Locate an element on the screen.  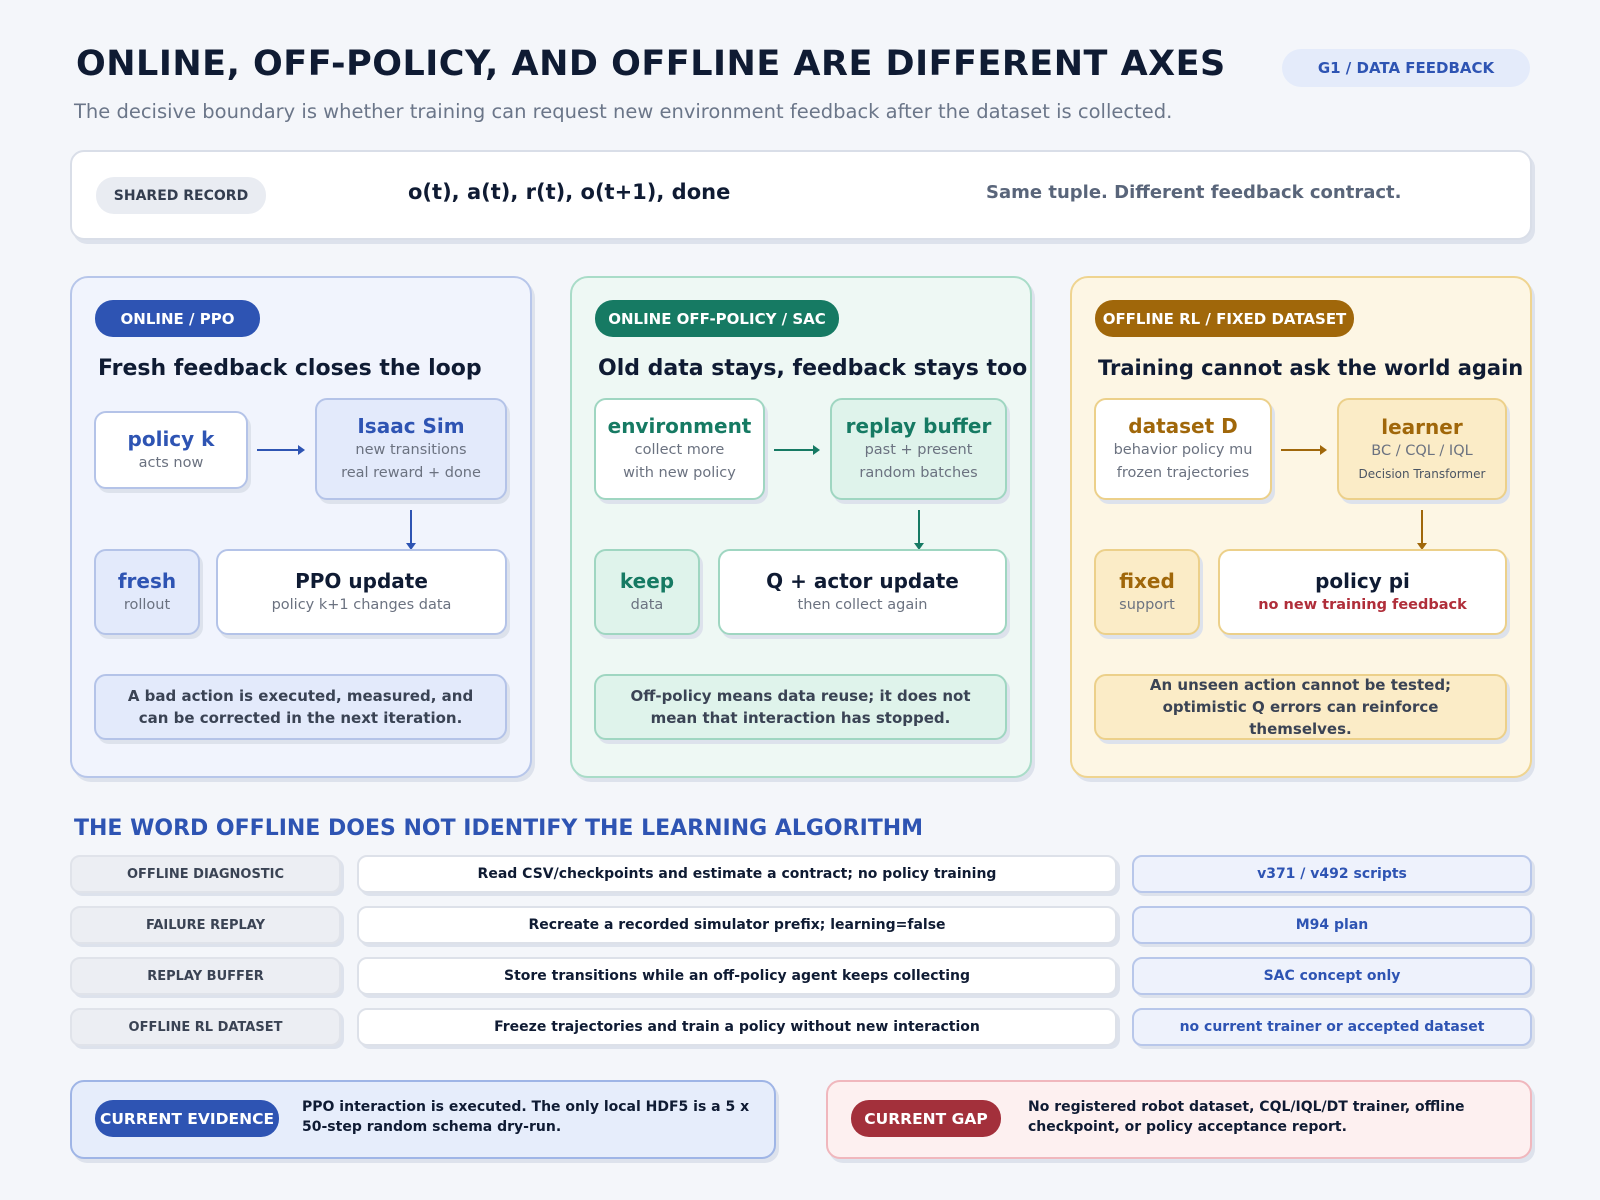
node-subtitle: with new policy is located at coordinates (679, 473).